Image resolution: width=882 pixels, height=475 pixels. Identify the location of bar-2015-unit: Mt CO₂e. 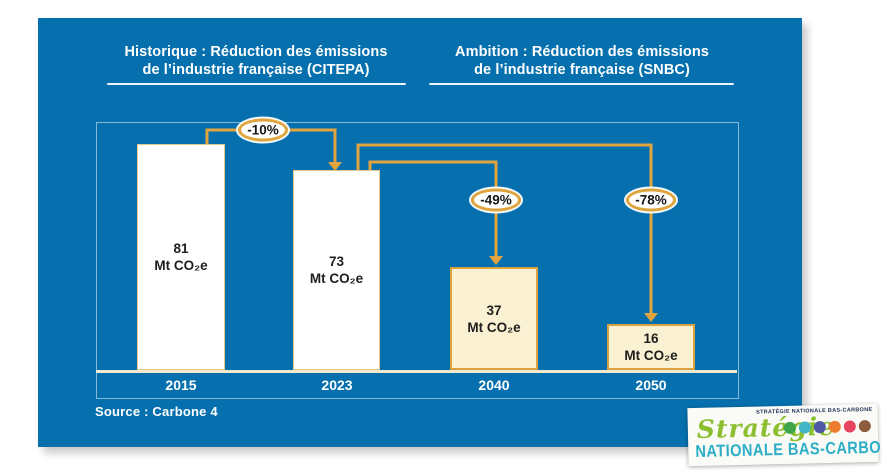
(181, 265).